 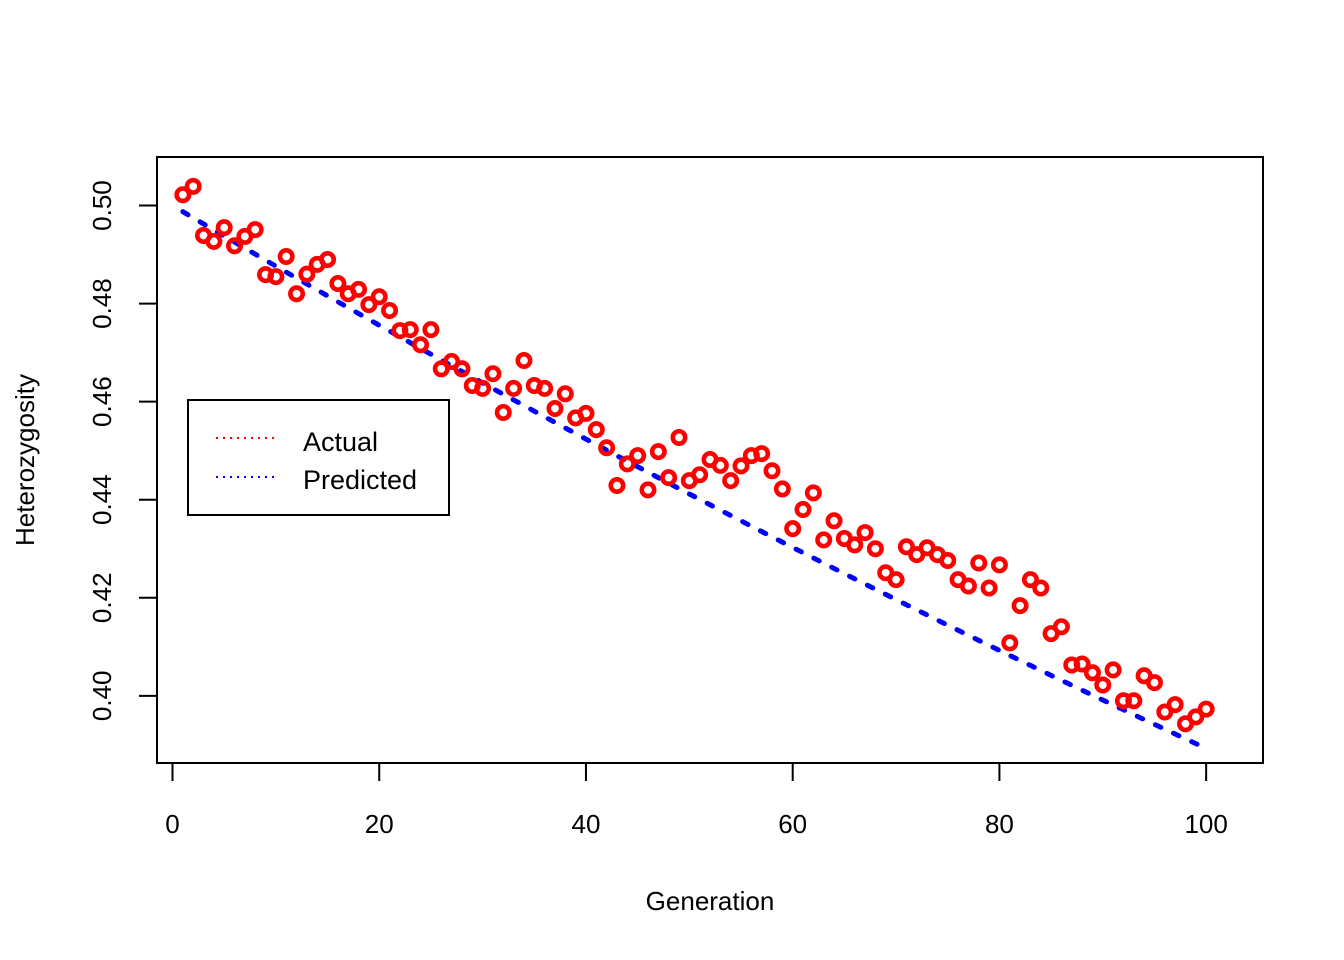 I want to click on x-tick-label: 100, so click(x=1205, y=824).